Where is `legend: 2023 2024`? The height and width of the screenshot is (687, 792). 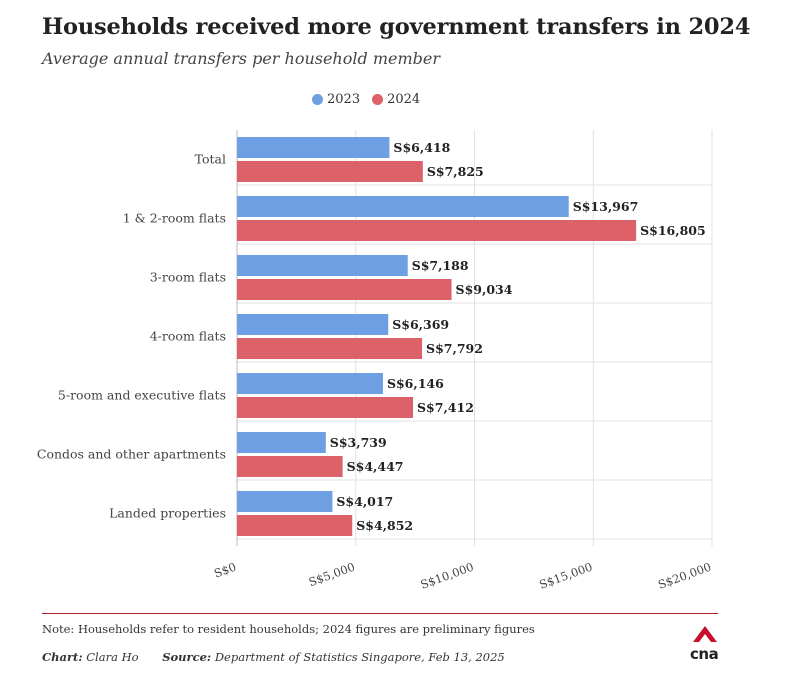 legend: 2023 2024 is located at coordinates (366, 99).